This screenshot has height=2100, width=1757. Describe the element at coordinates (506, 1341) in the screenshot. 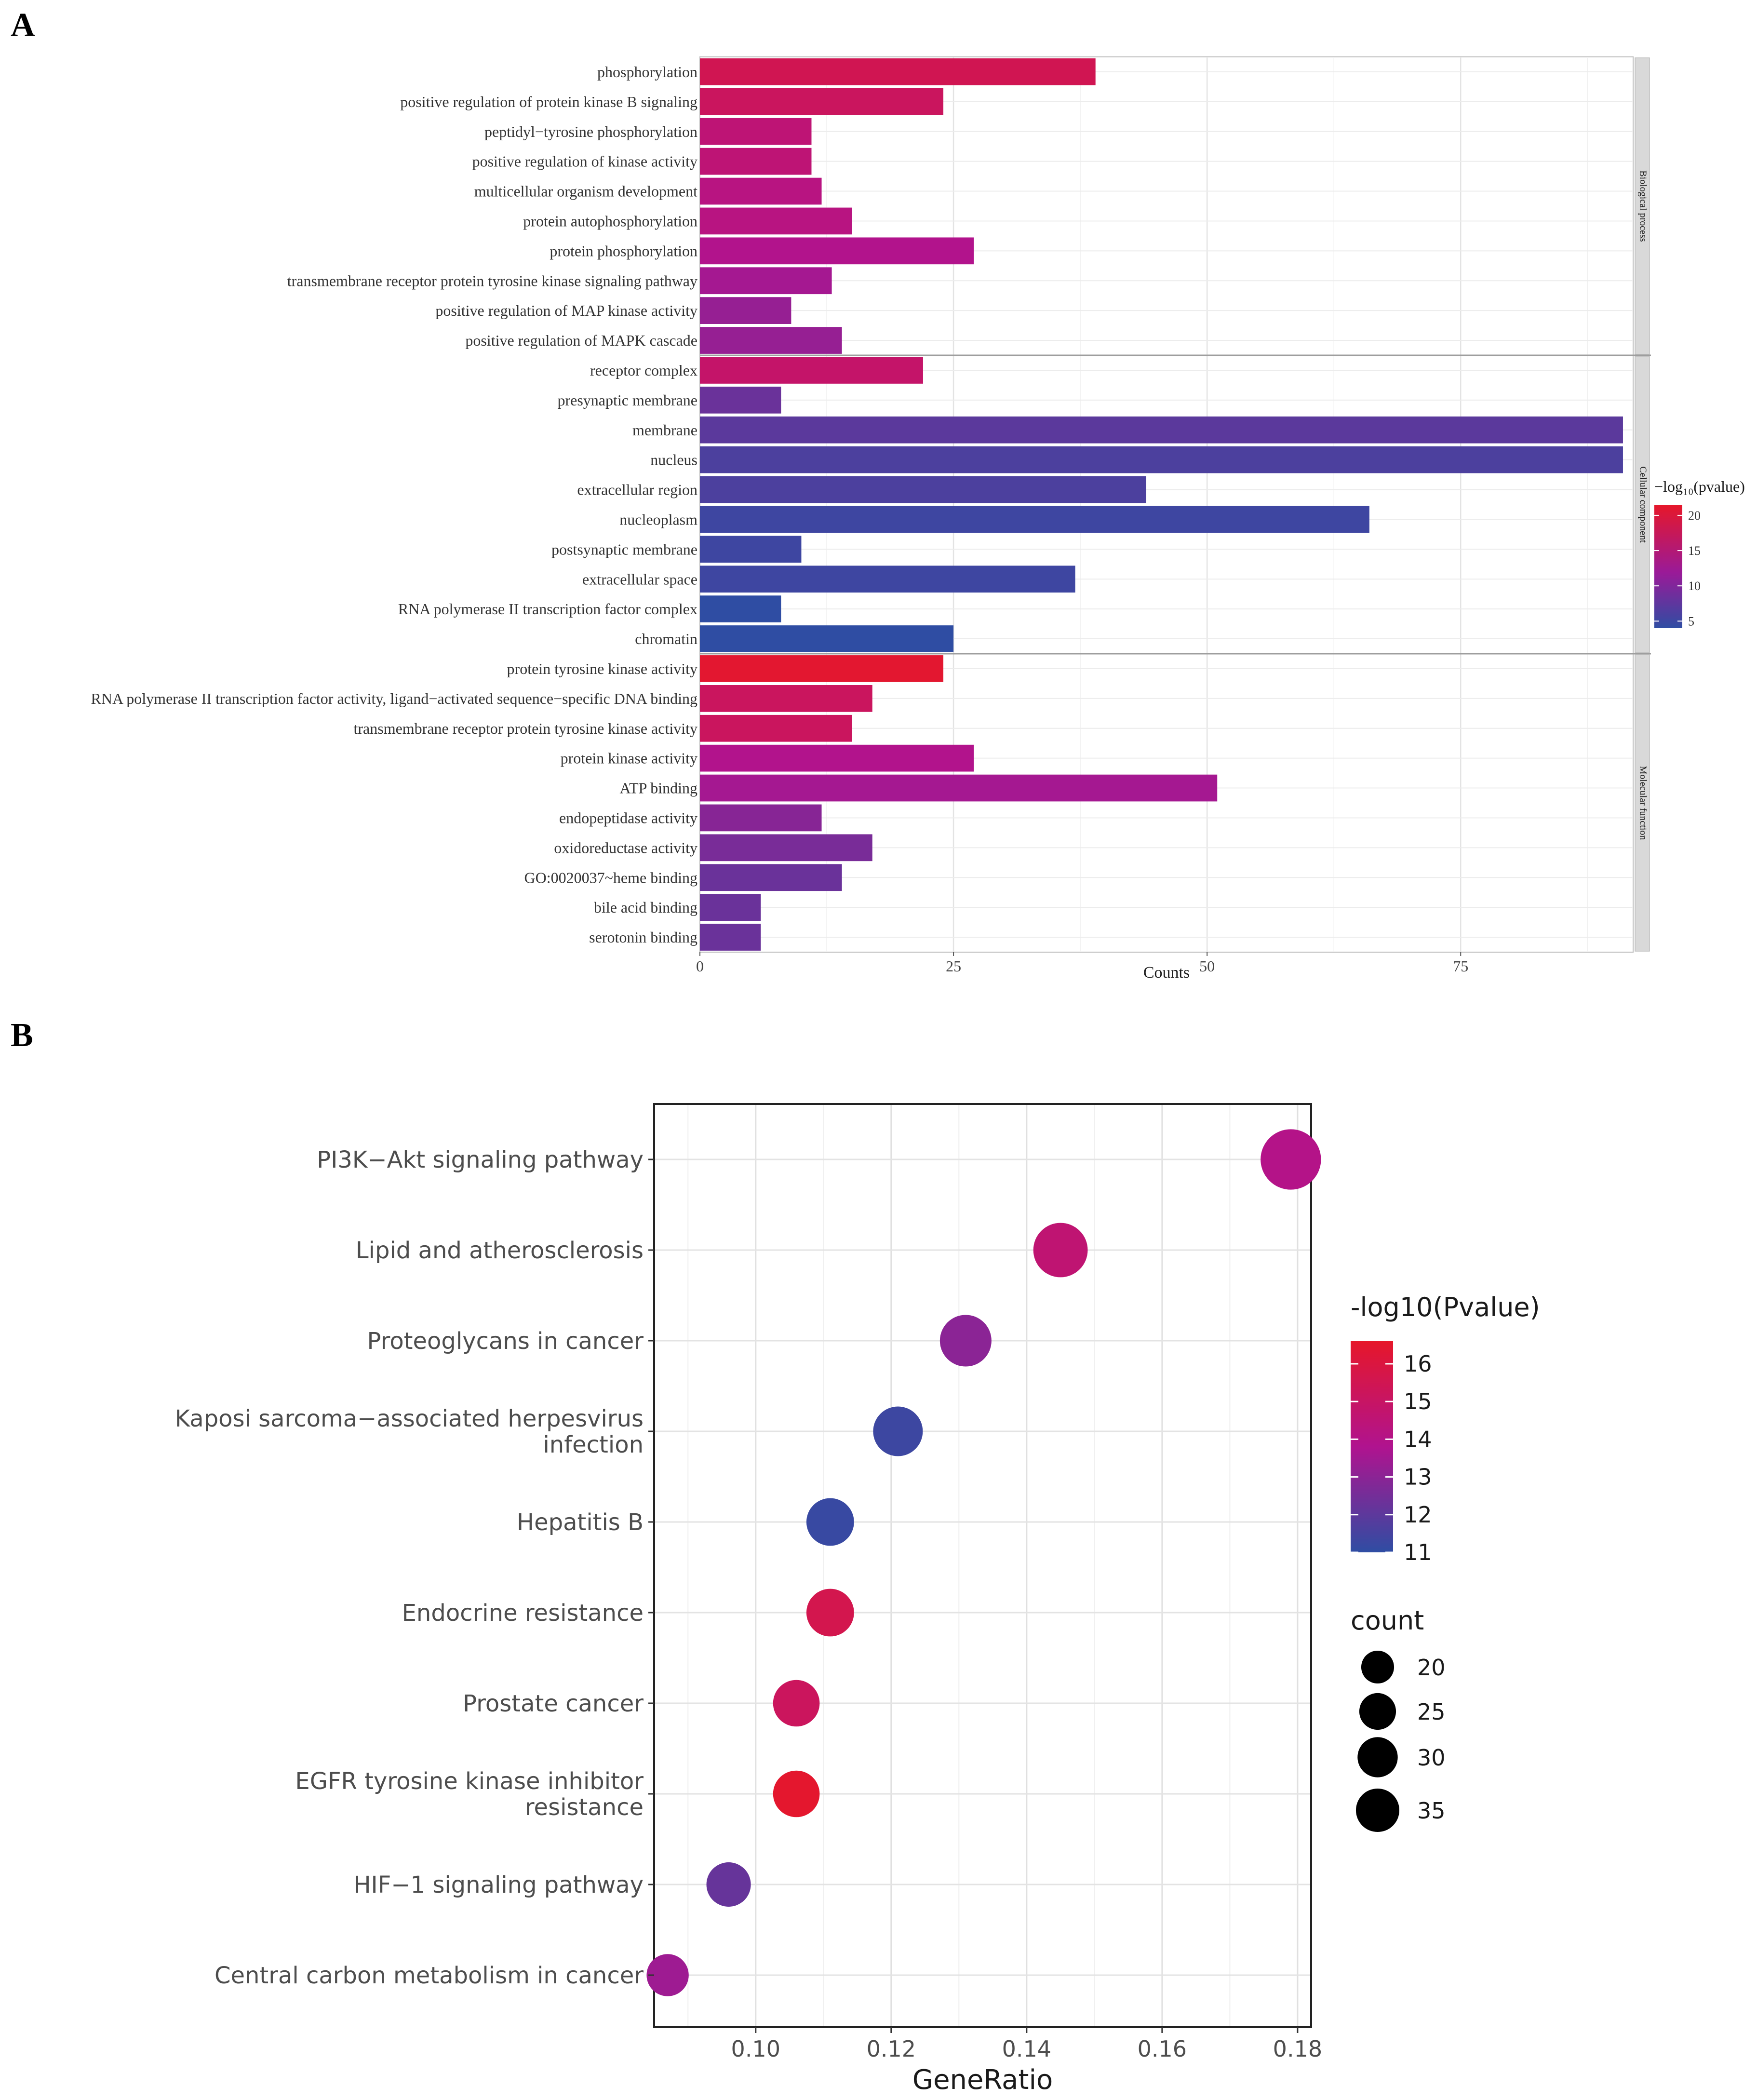

I see `category-label: Proteoglycans in cancer` at that location.